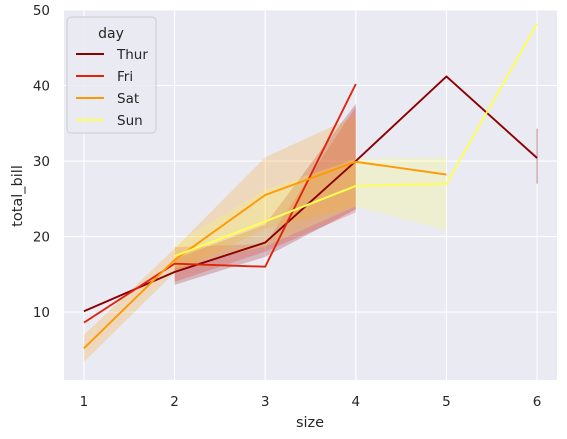  Describe the element at coordinates (537, 402) in the screenshot. I see `x-tick-label: 6` at that location.